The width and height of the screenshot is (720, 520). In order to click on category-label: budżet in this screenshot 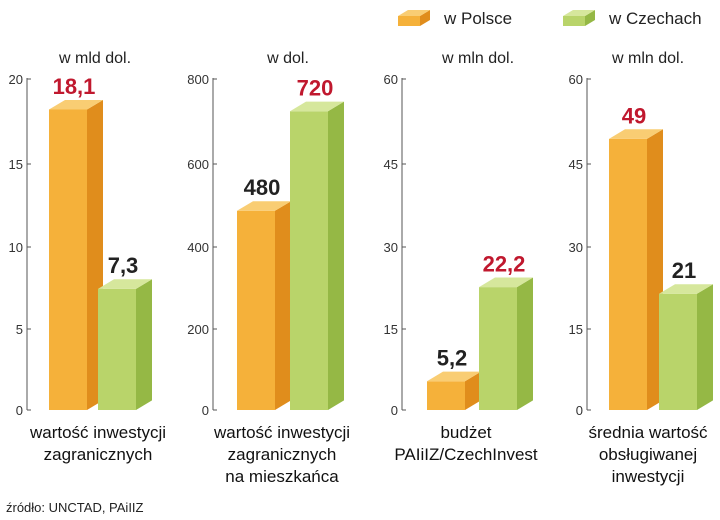, I will do `click(465, 432)`.